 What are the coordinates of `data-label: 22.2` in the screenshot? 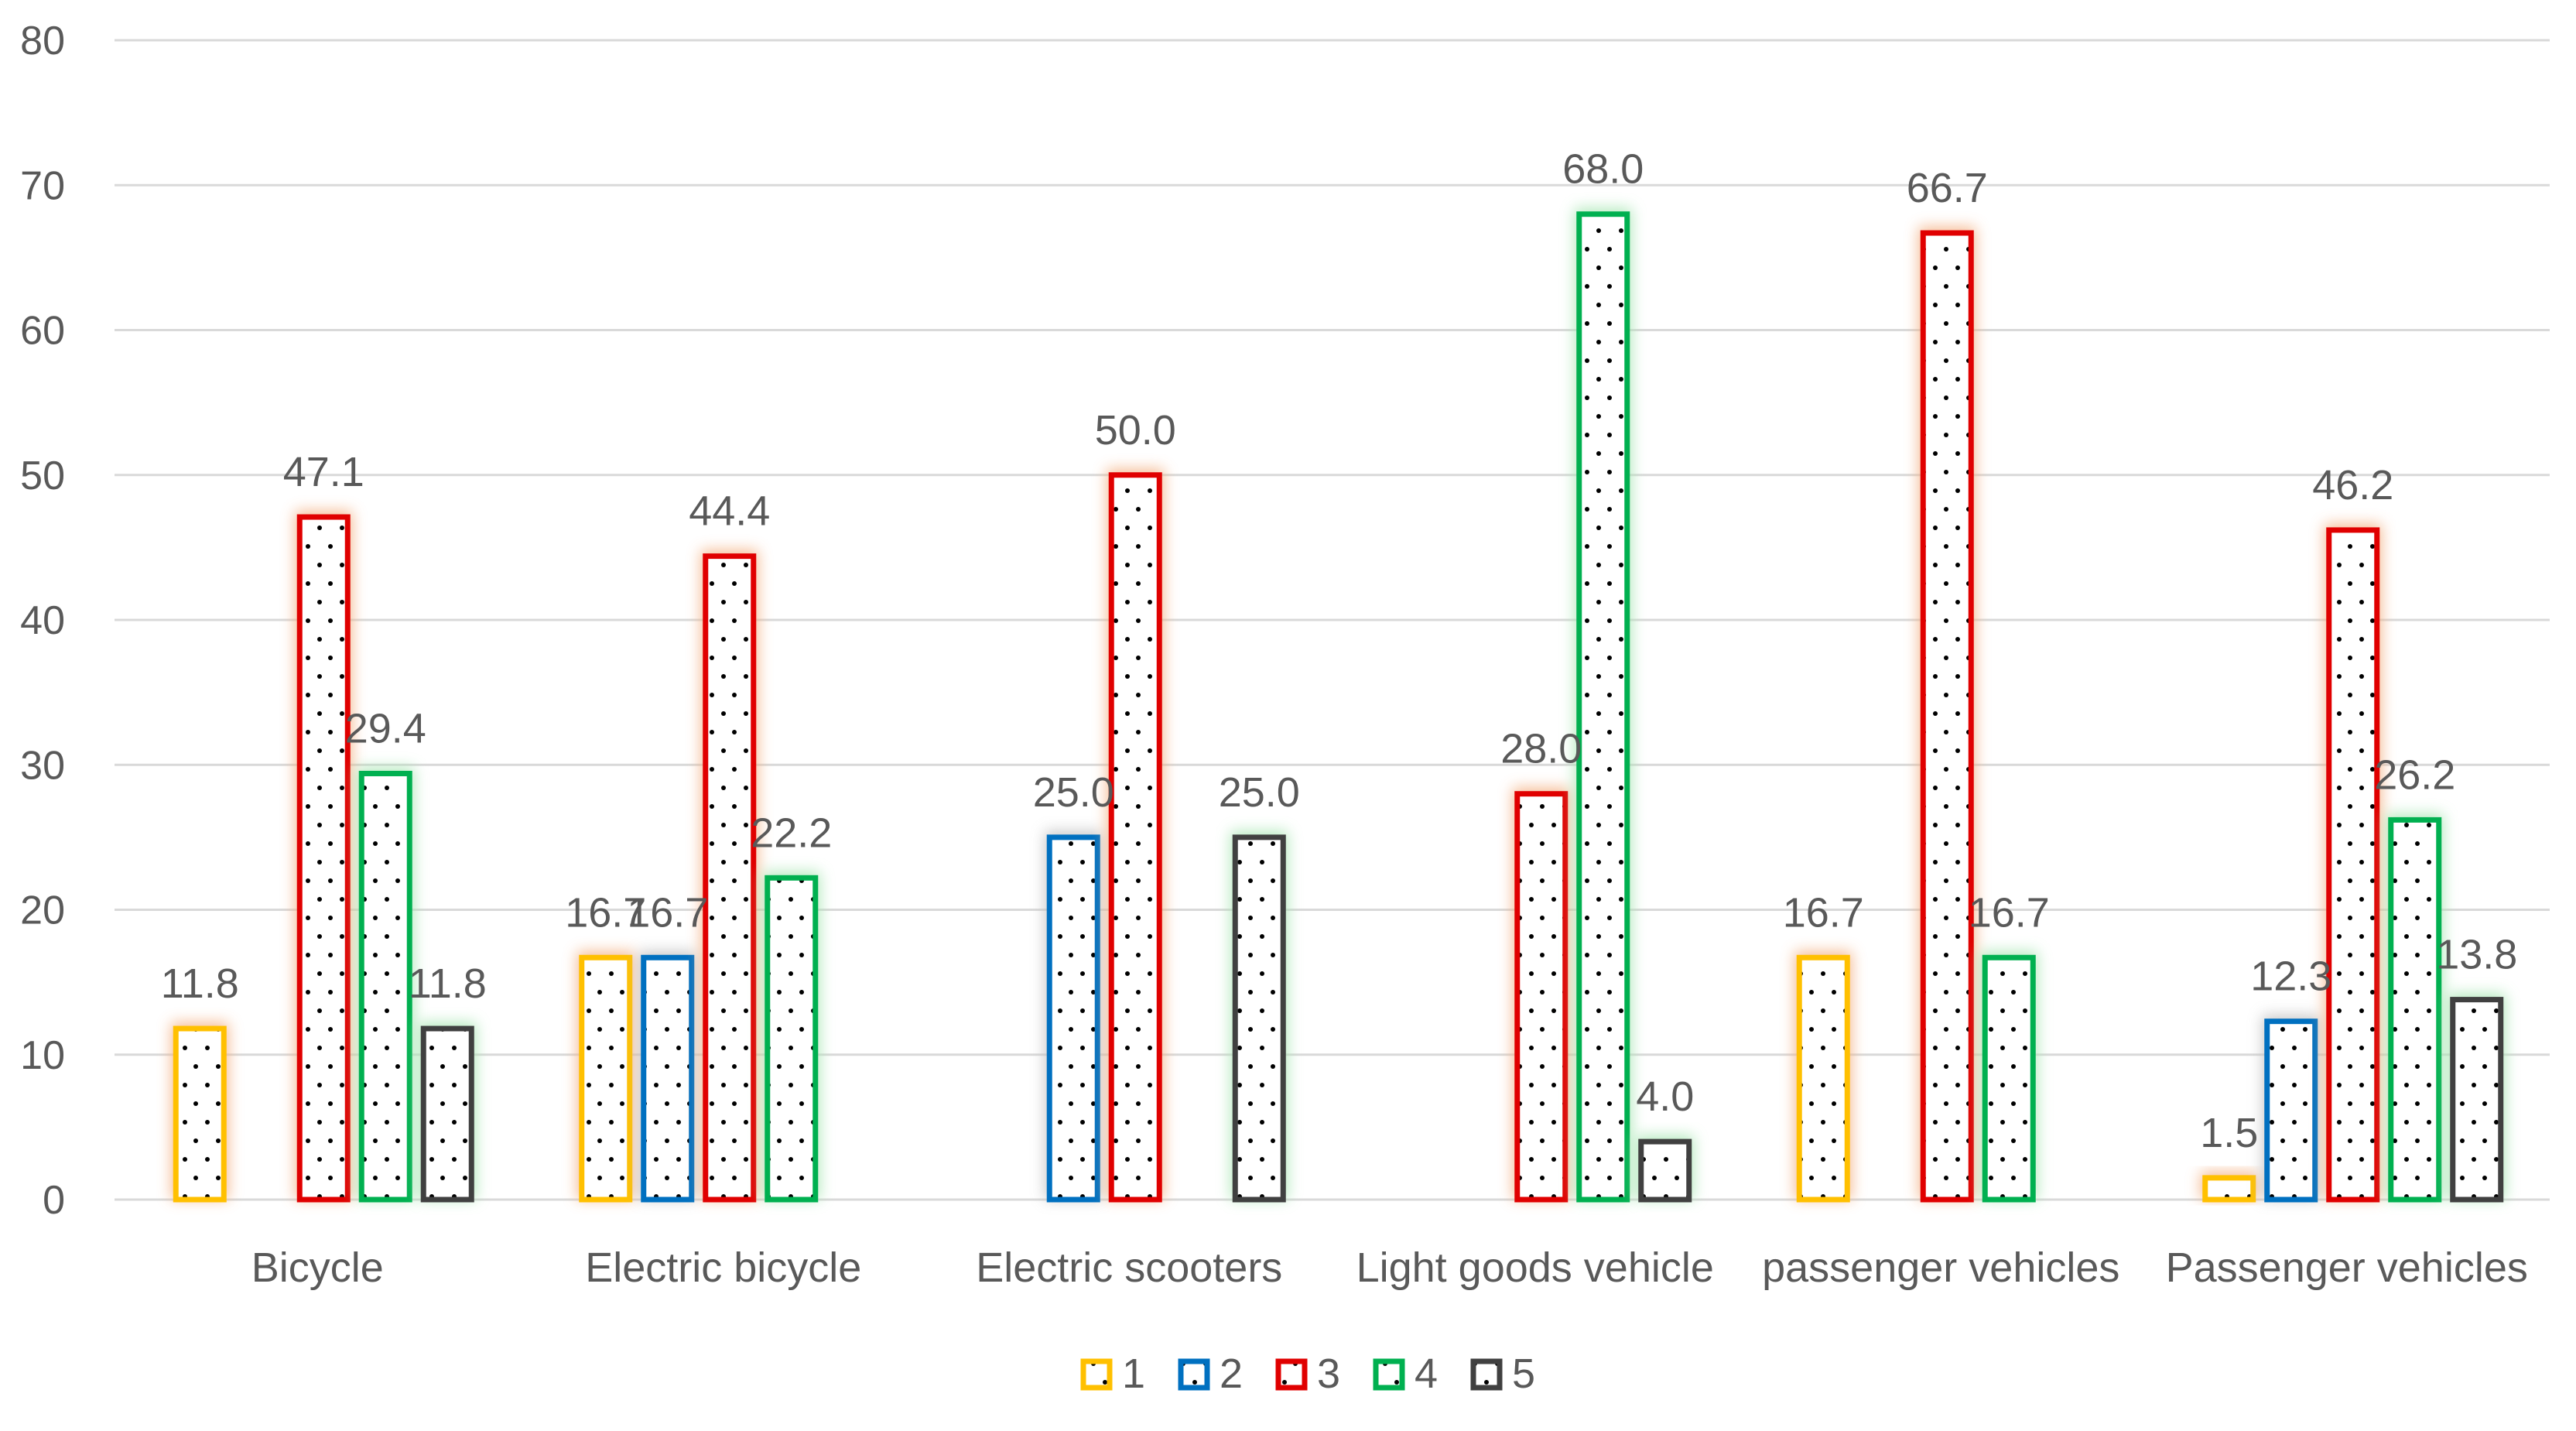 It's located at (792, 833).